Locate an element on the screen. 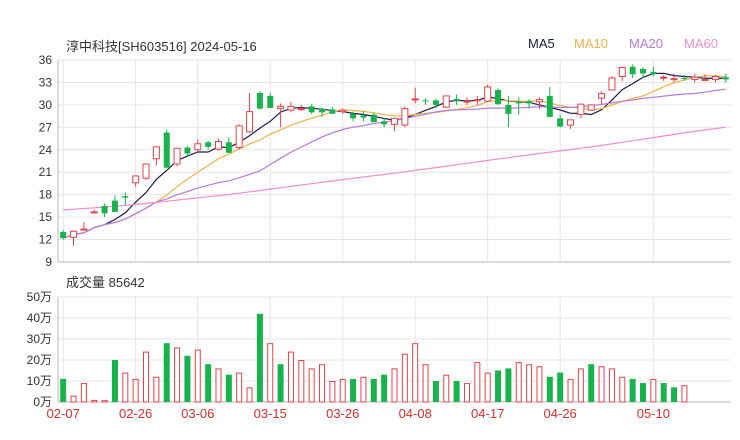 The height and width of the screenshot is (440, 740). ma20-label: MA20 is located at coordinates (646, 43).